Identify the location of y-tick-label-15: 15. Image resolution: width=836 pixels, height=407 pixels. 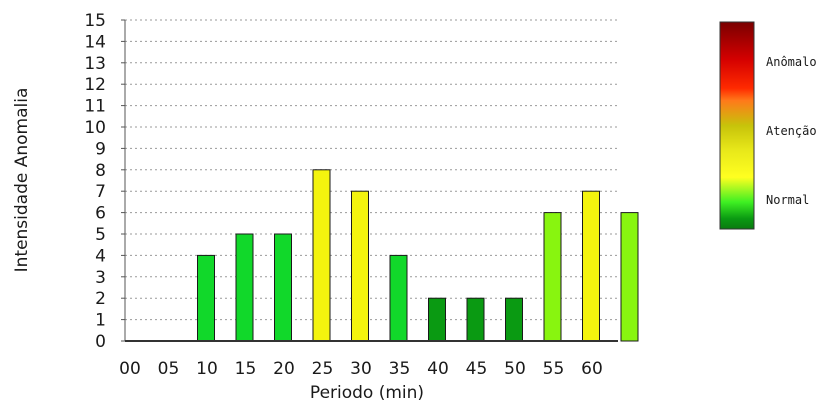
(95, 21).